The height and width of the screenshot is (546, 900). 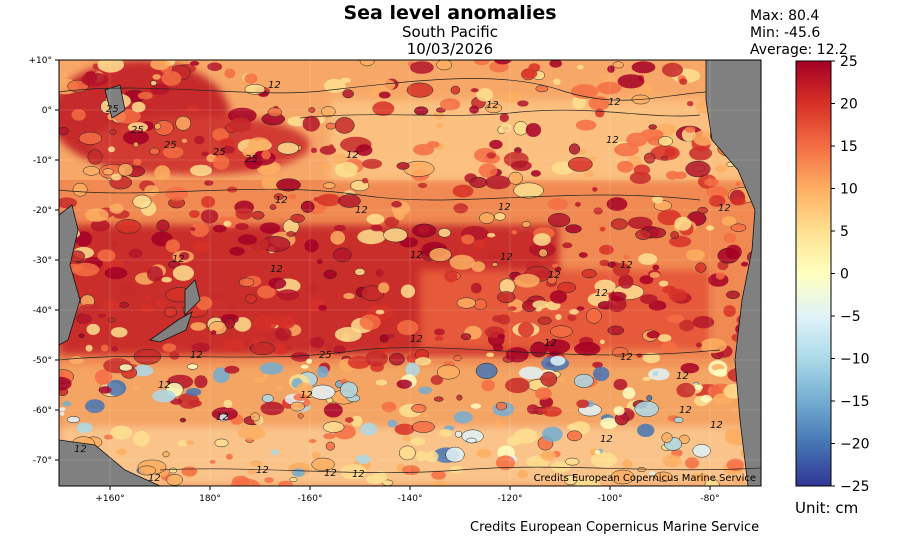 I want to click on lat-tick-label: -40°, so click(x=42, y=311).